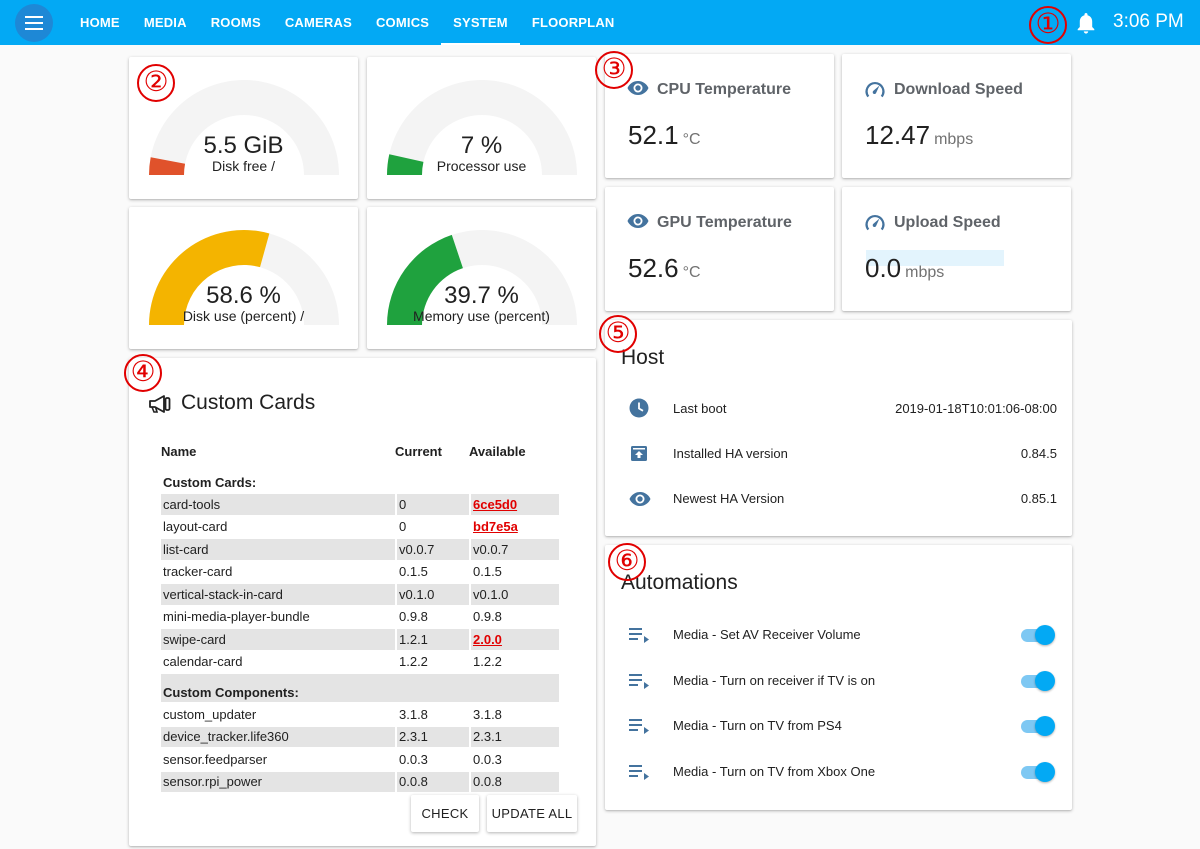 This screenshot has width=1200, height=849. What do you see at coordinates (487, 639) in the screenshot?
I see `update-available-link: 2.0.0` at bounding box center [487, 639].